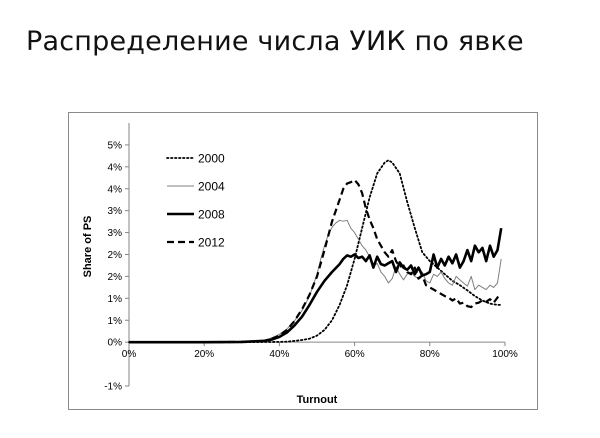 The image size is (600, 438). I want to click on x-tick-label: 80%, so click(430, 354).